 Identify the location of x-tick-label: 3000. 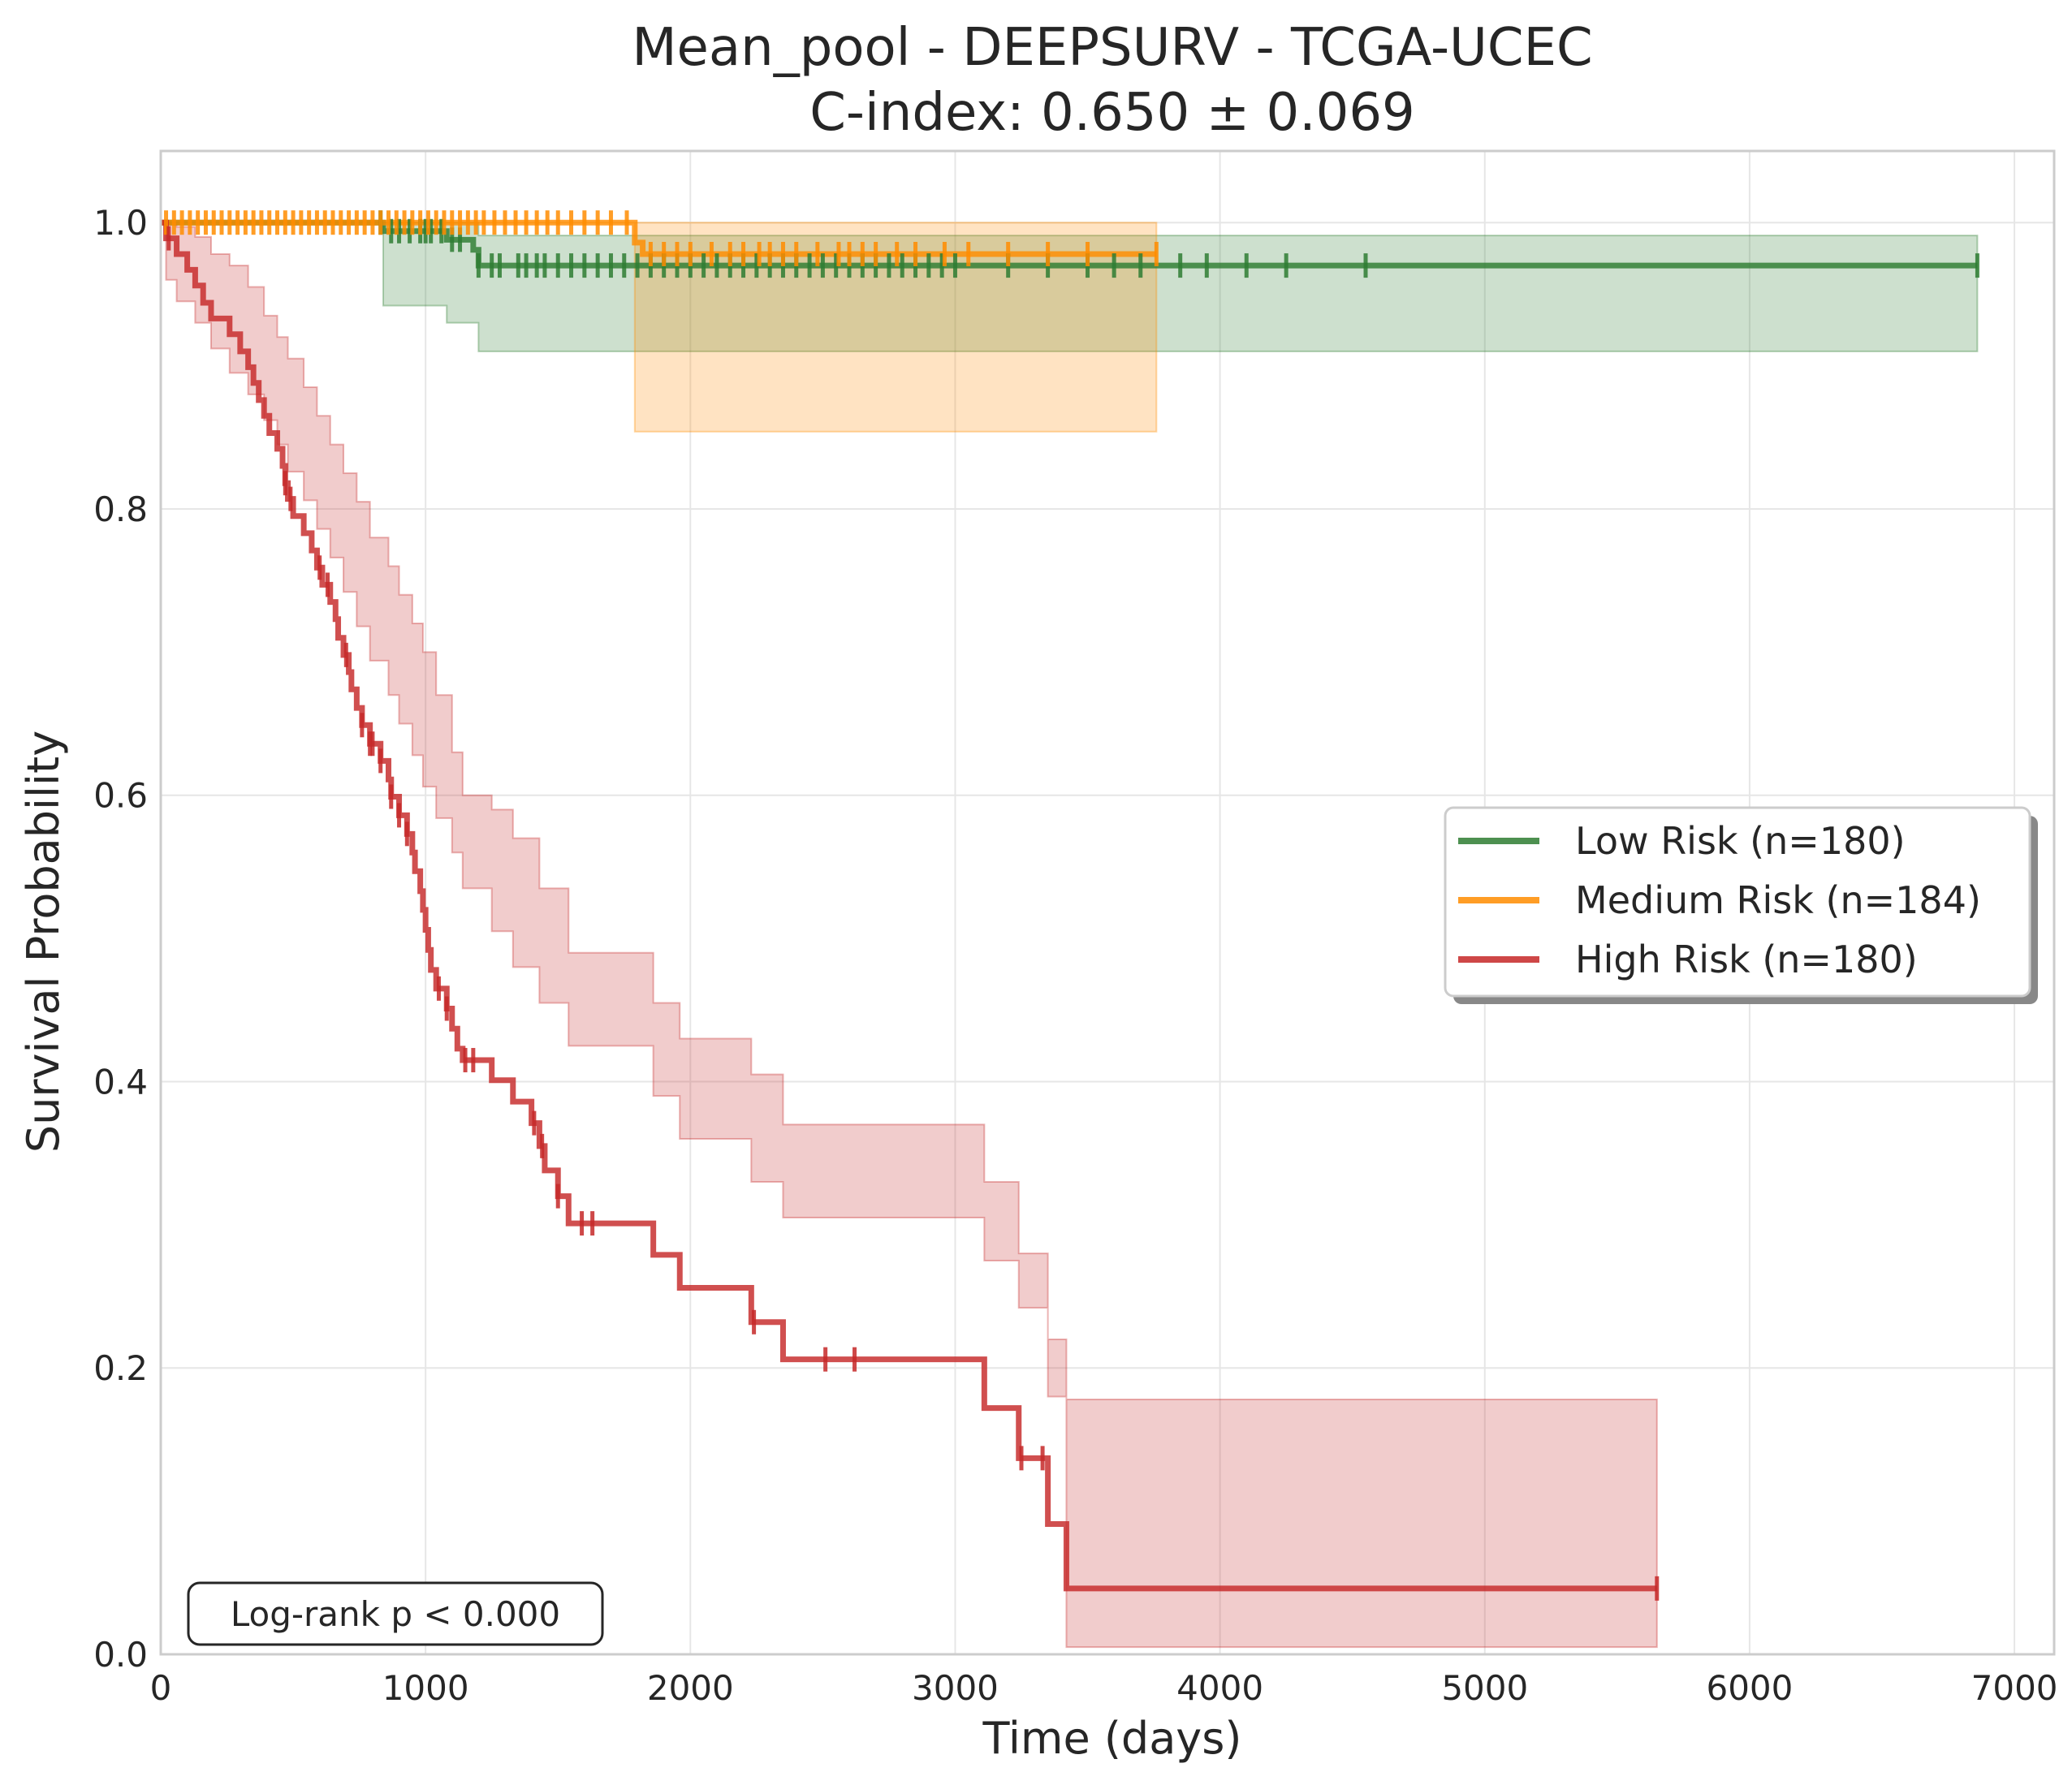
(955, 1688).